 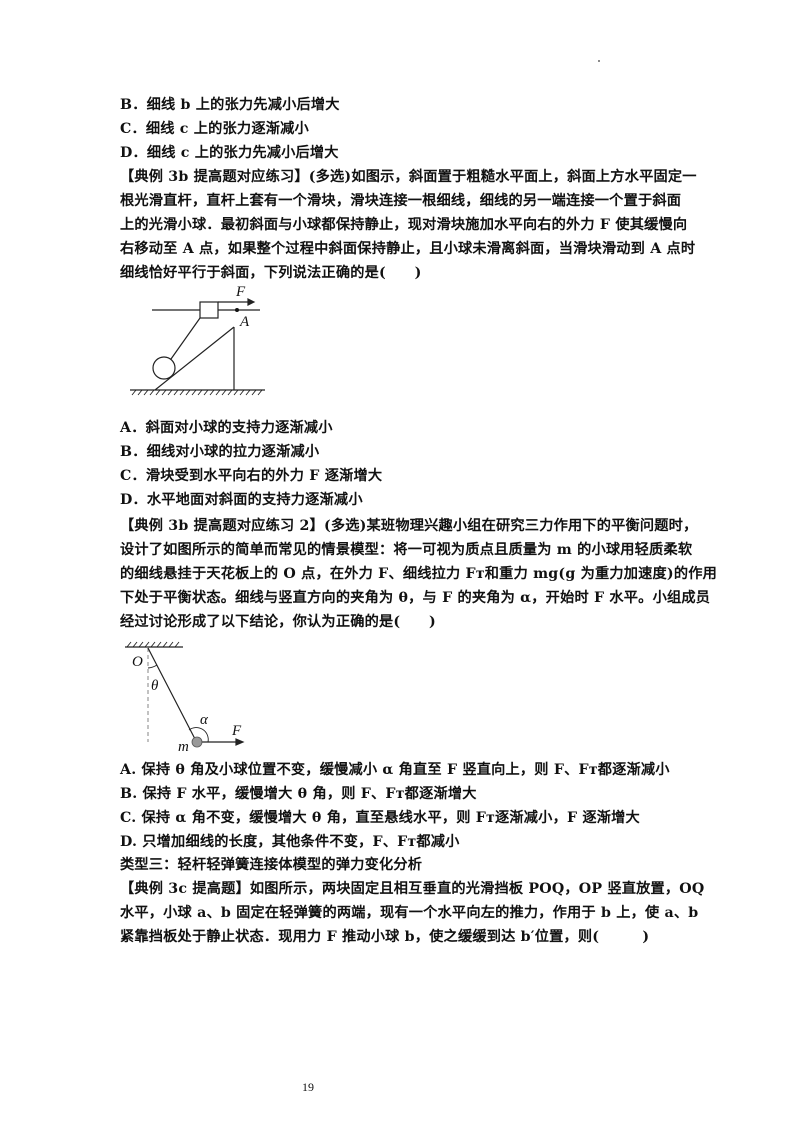 What do you see at coordinates (401, 201) in the screenshot?
I see `question-3b-line: 根光滑直杆，直杆上套有一个滑块，滑块连接一根细线，细线的另一端连接一个置于斜面` at bounding box center [401, 201].